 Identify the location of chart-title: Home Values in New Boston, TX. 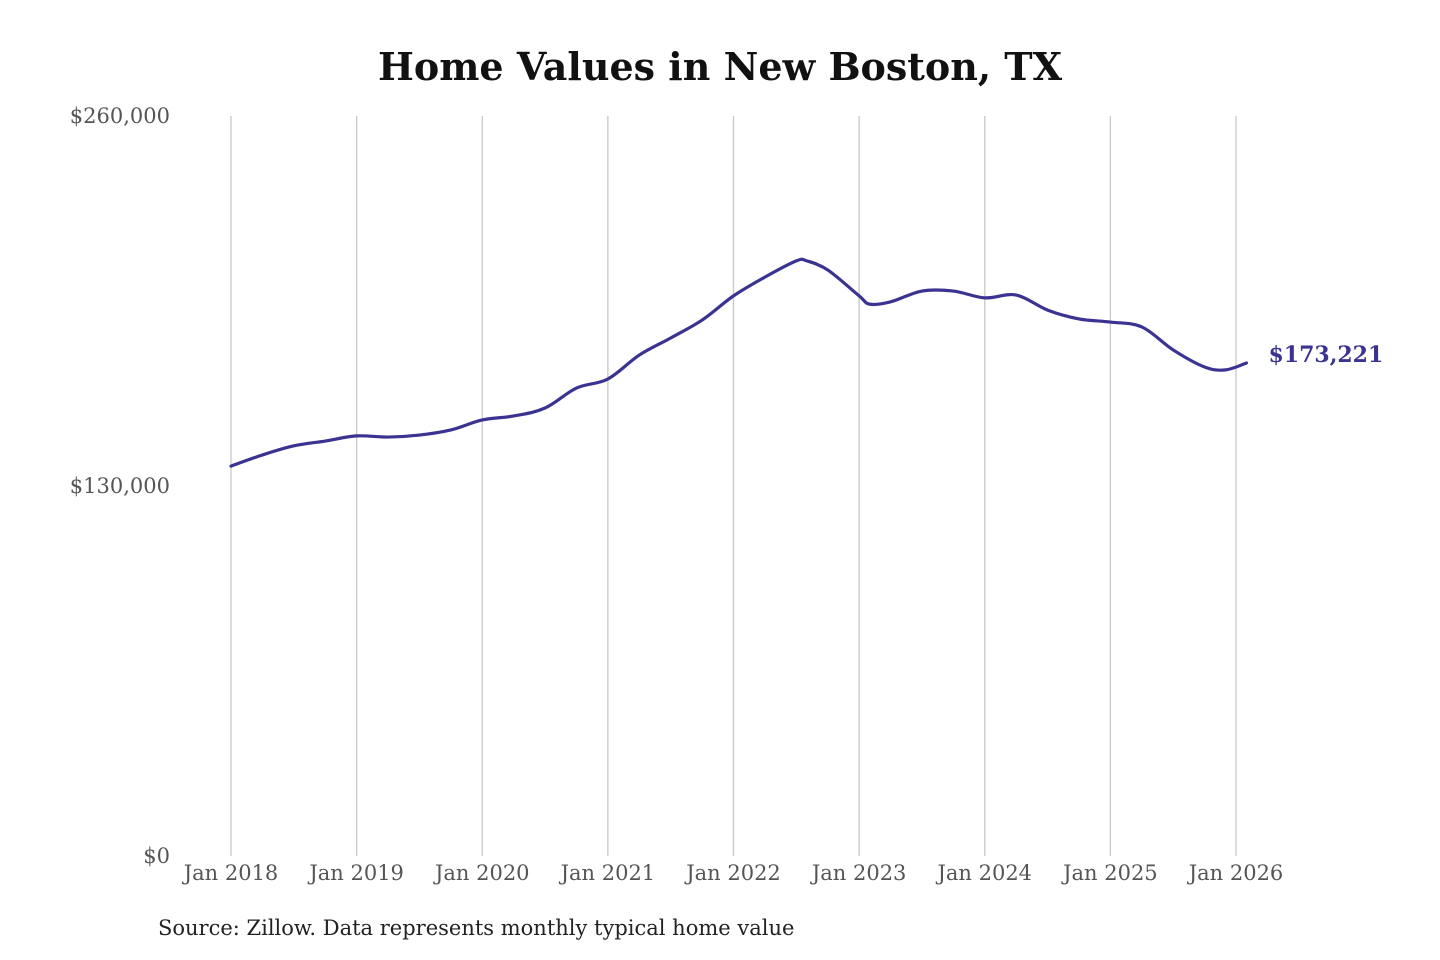
(720, 66).